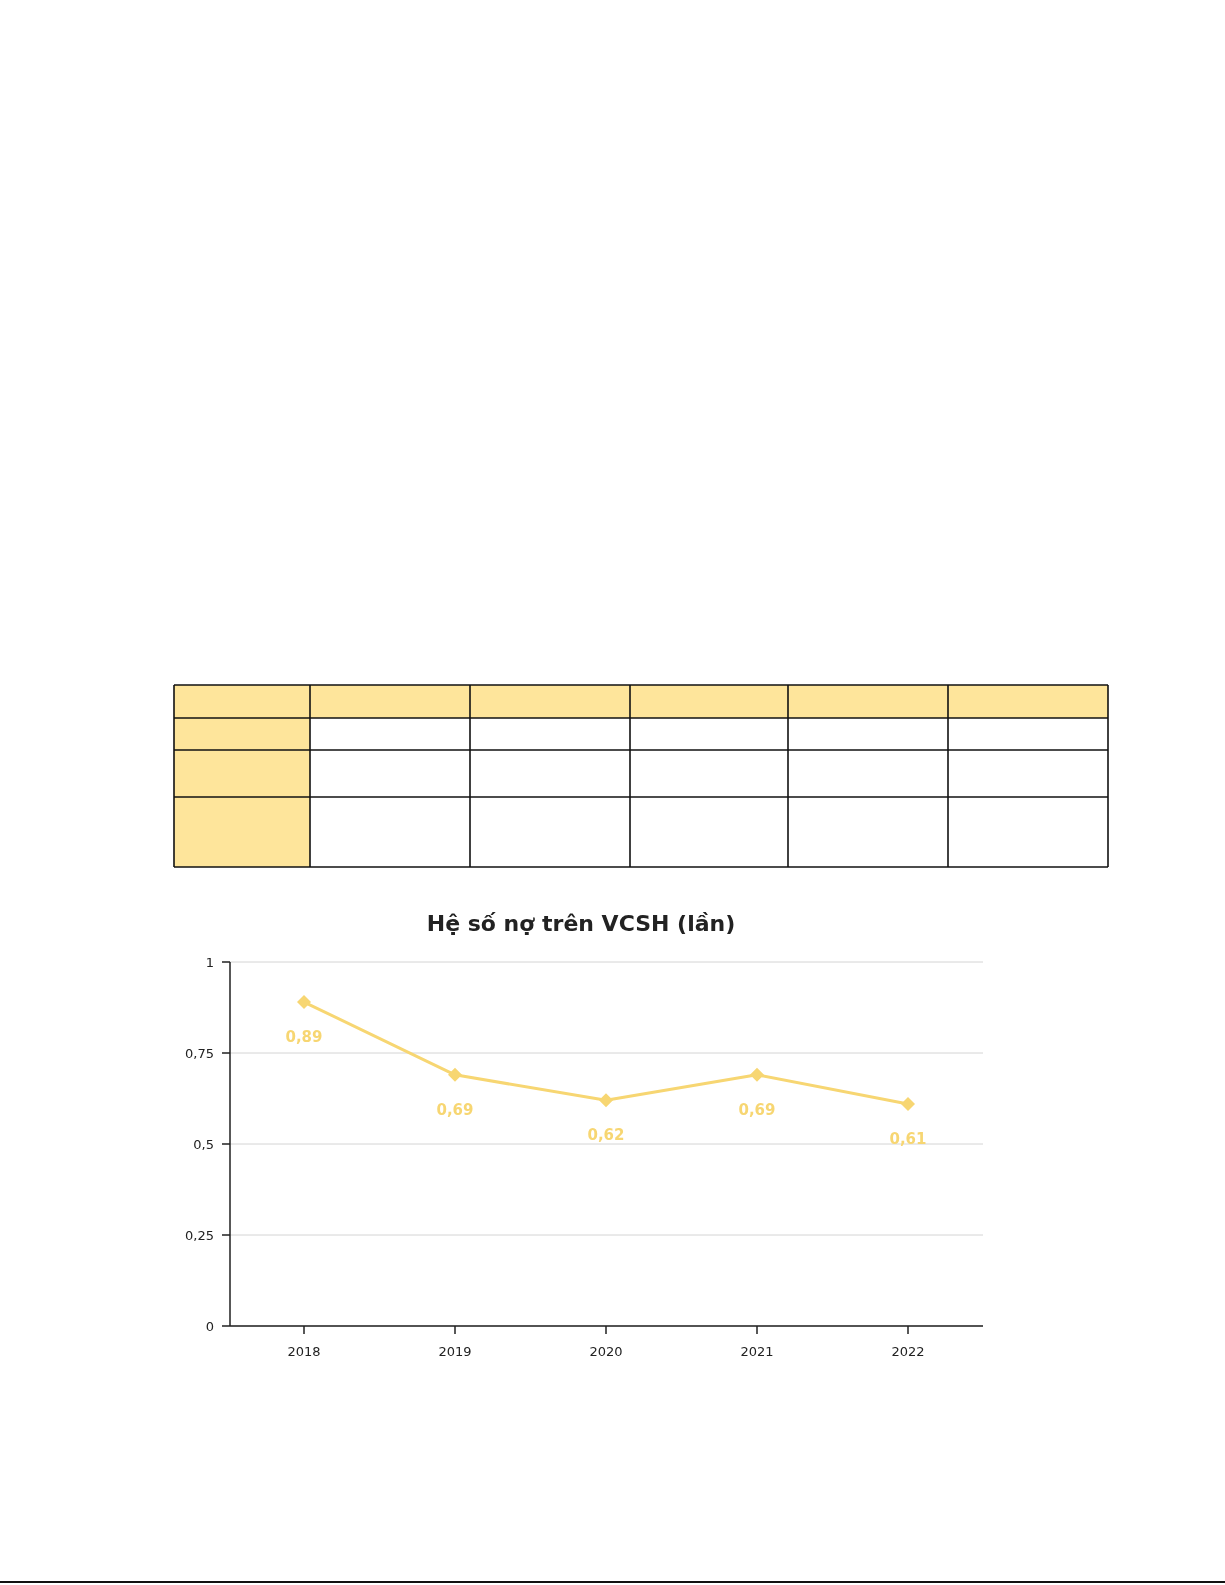 Image resolution: width=1225 pixels, height=1585 pixels. What do you see at coordinates (203, 1144) in the screenshot?
I see `y-tick-label: 0,5` at bounding box center [203, 1144].